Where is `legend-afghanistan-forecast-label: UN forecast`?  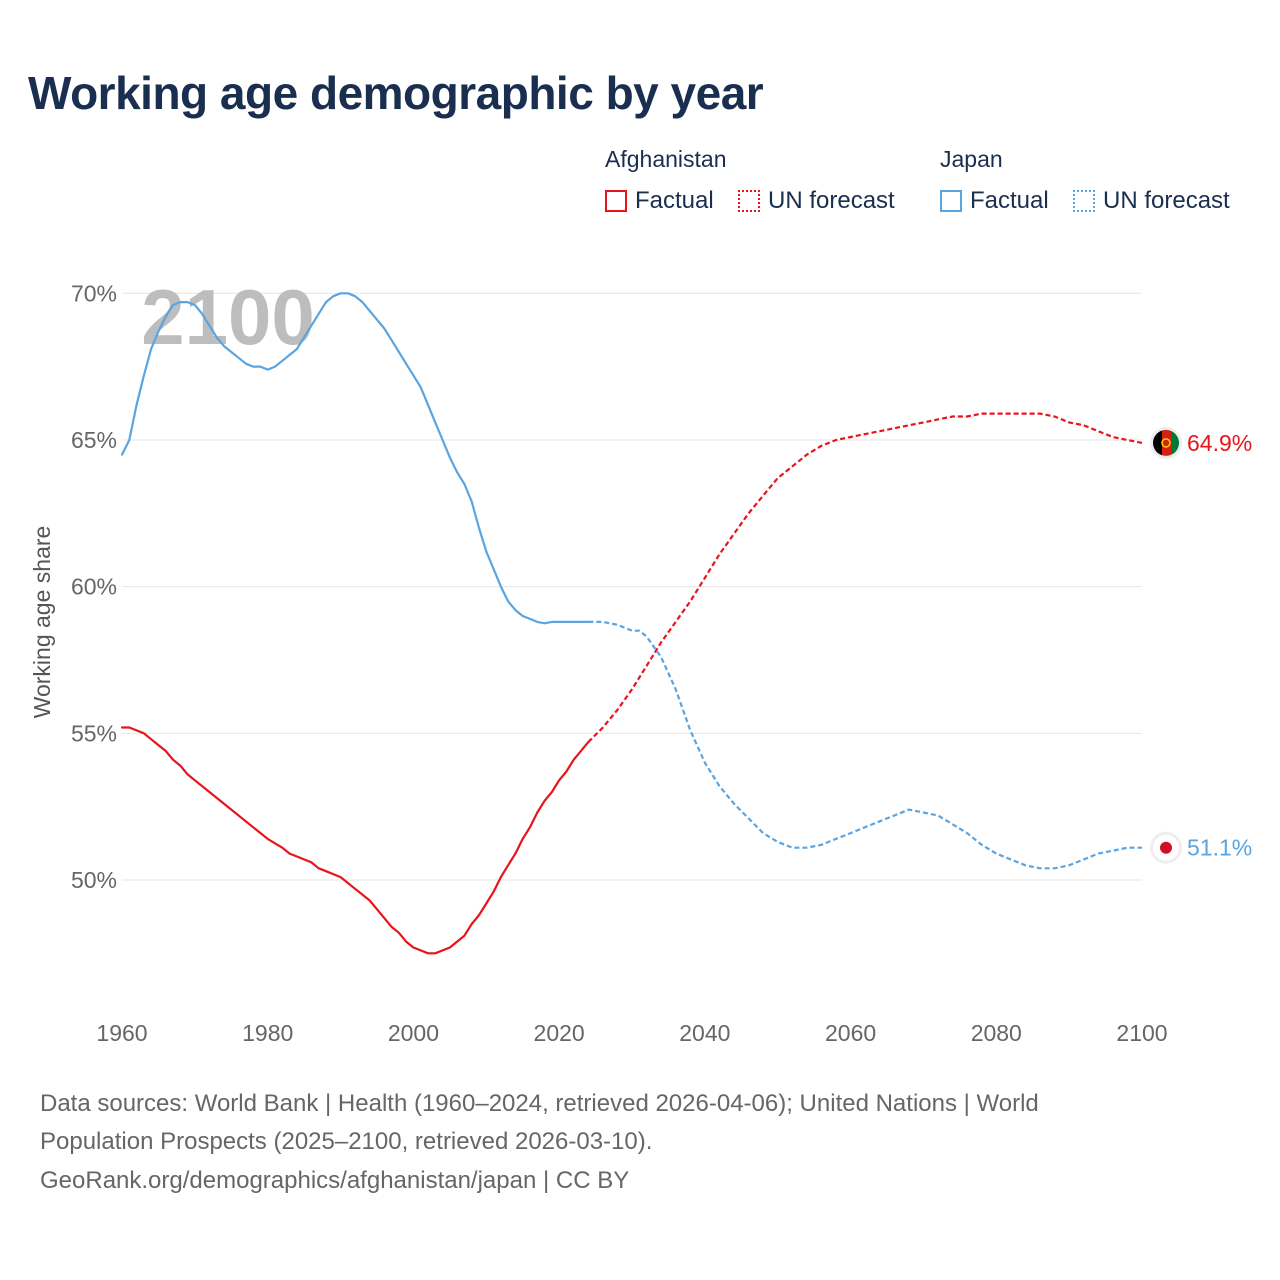
legend-afghanistan-forecast-label: UN forecast is located at coordinates (831, 200).